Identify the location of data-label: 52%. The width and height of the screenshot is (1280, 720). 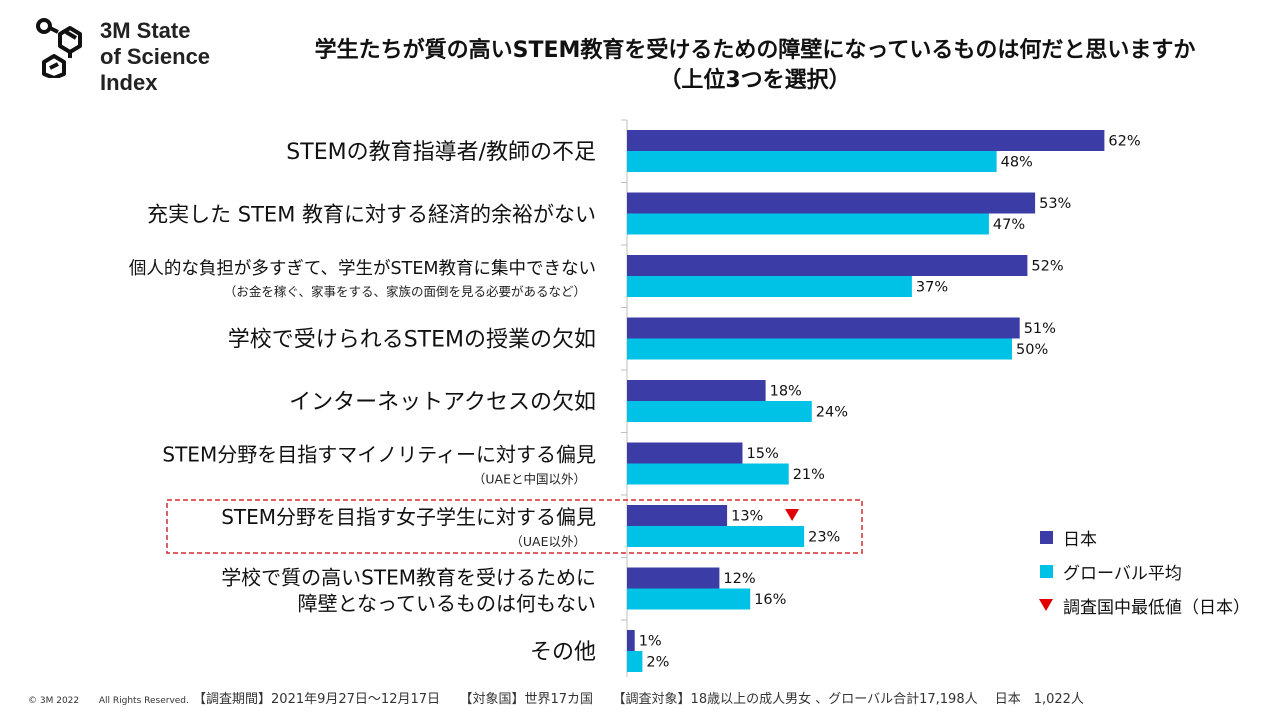
(1047, 267).